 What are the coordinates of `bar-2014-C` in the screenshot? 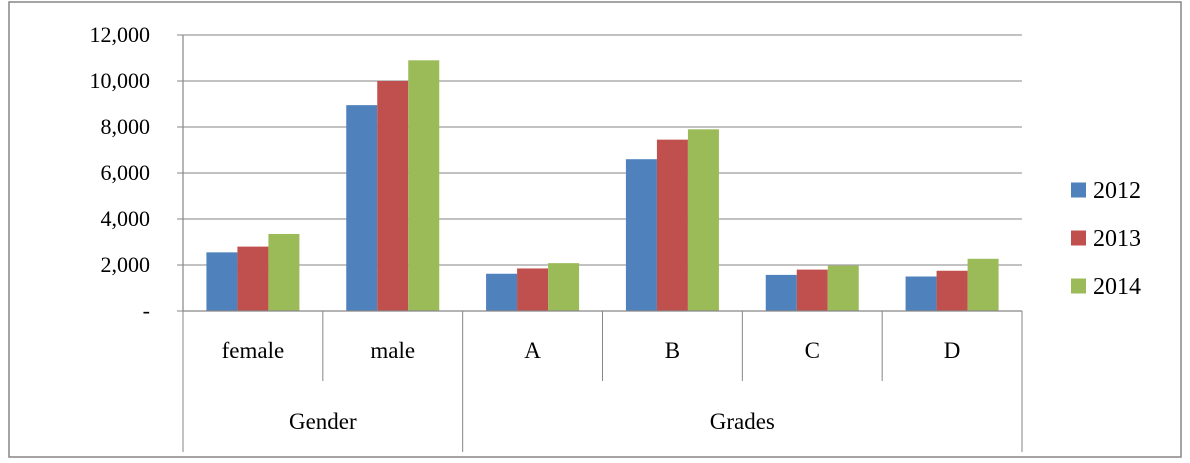 It's located at (843, 288).